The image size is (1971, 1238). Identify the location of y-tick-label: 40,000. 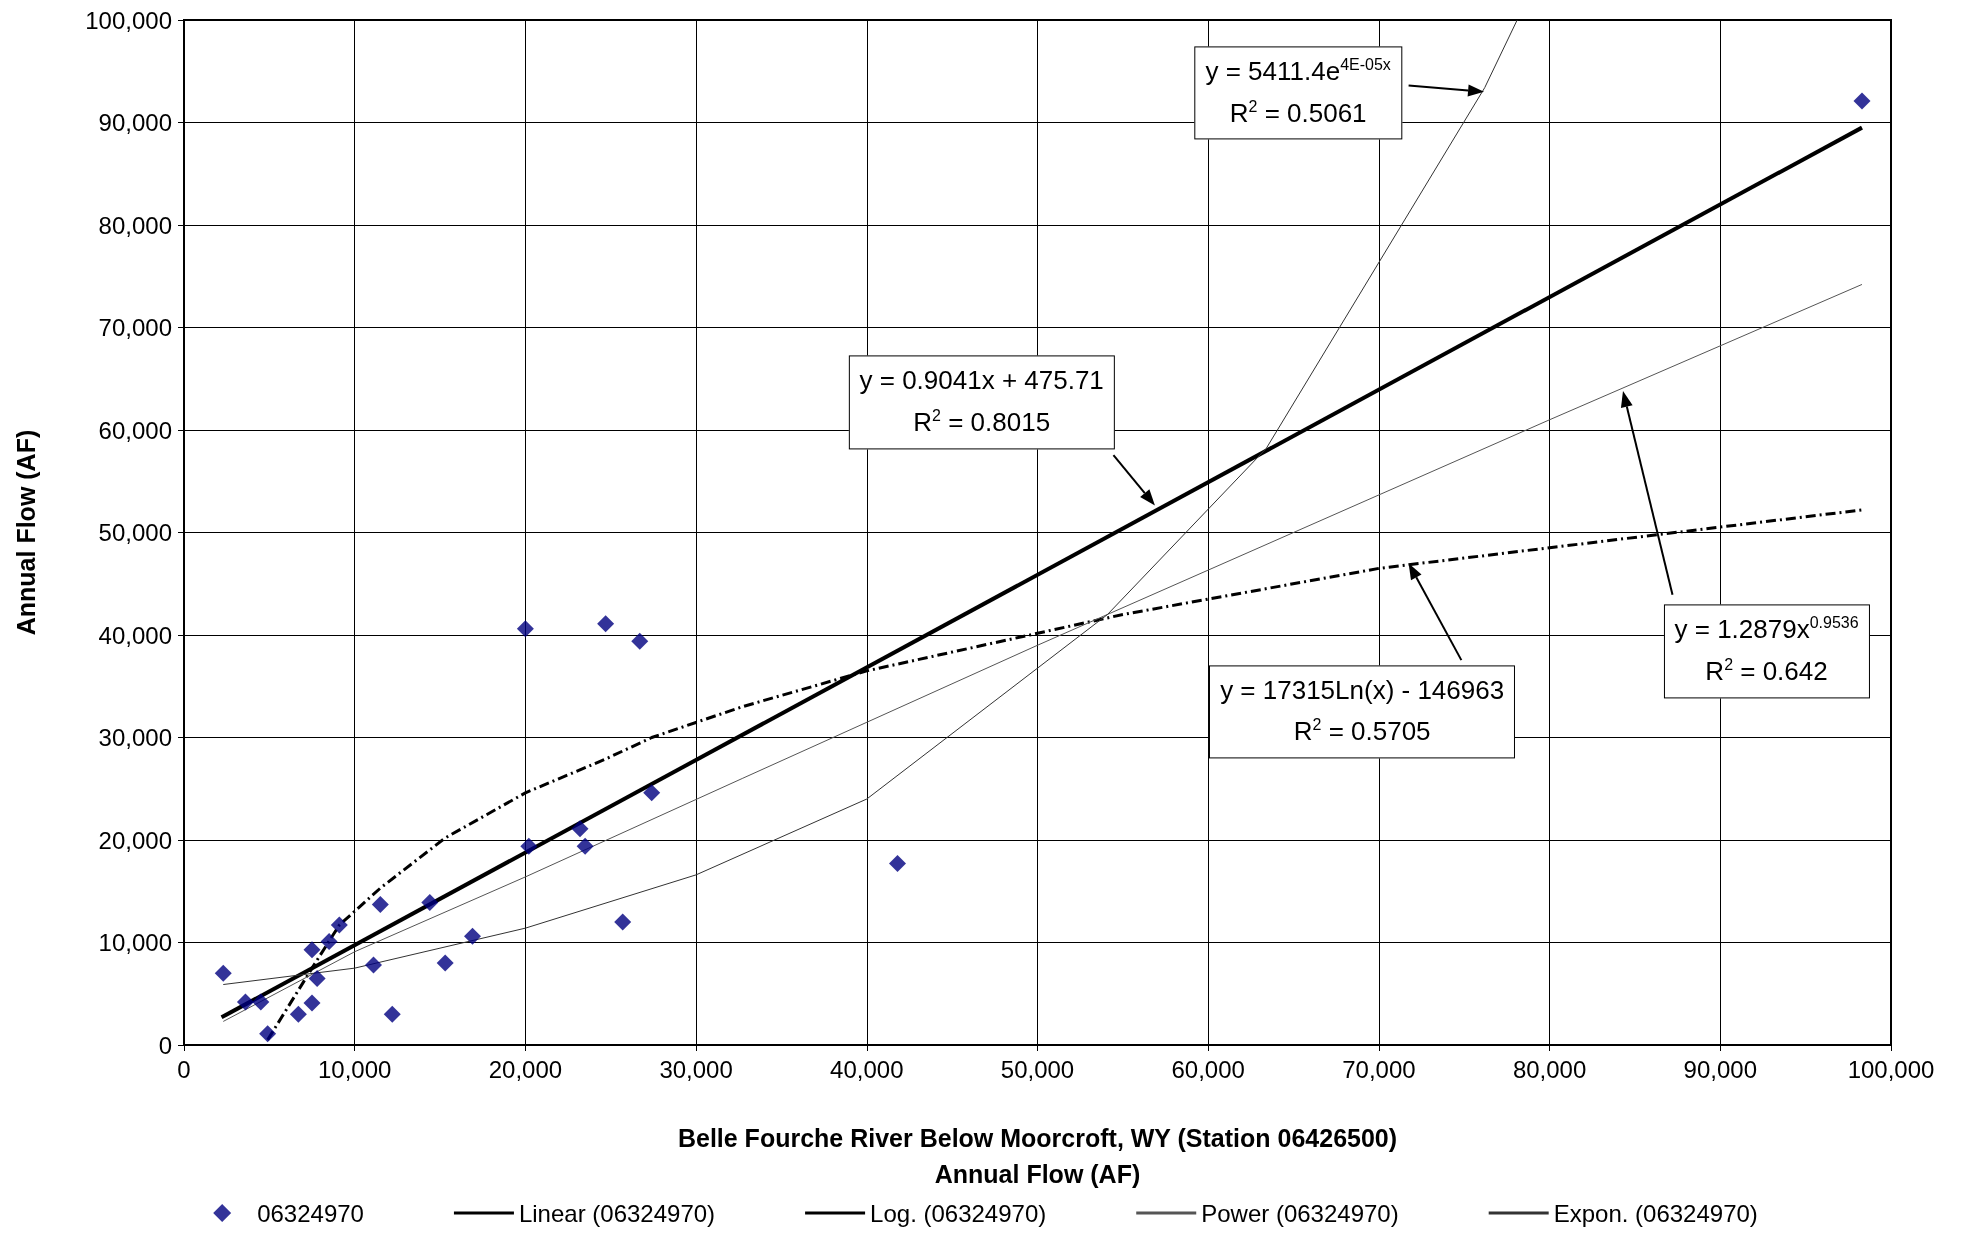
(135, 635).